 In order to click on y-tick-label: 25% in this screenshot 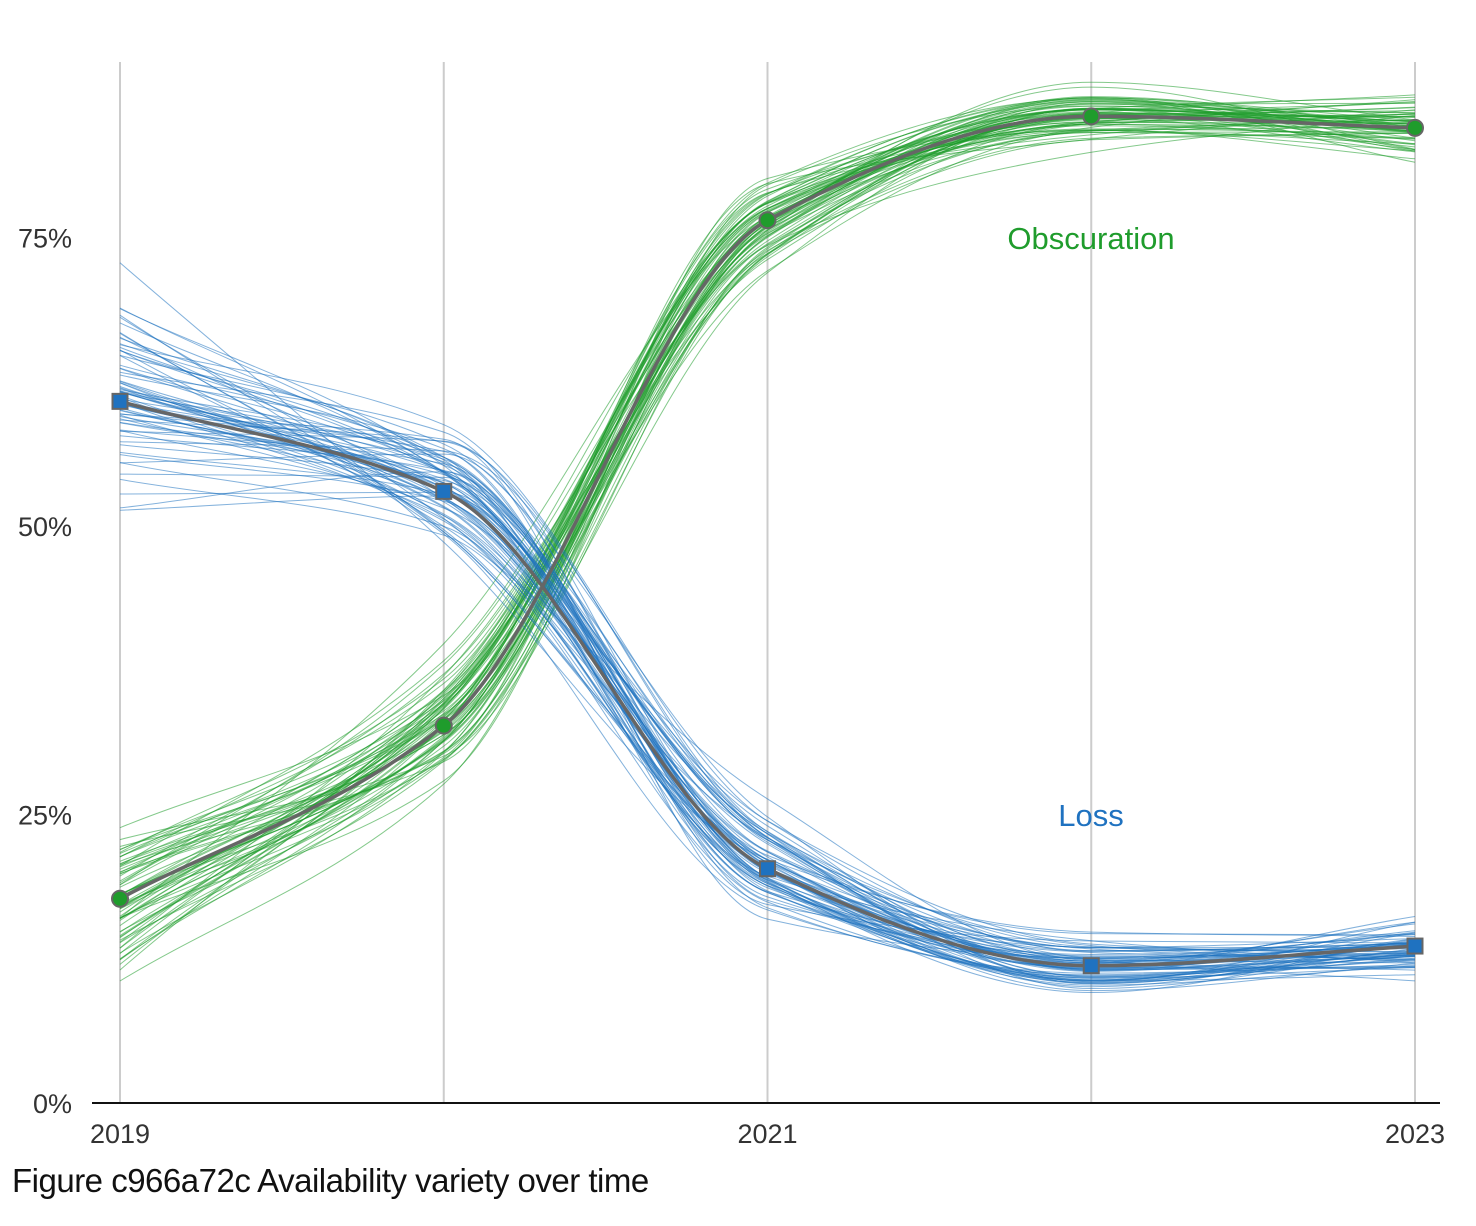, I will do `click(45, 816)`.